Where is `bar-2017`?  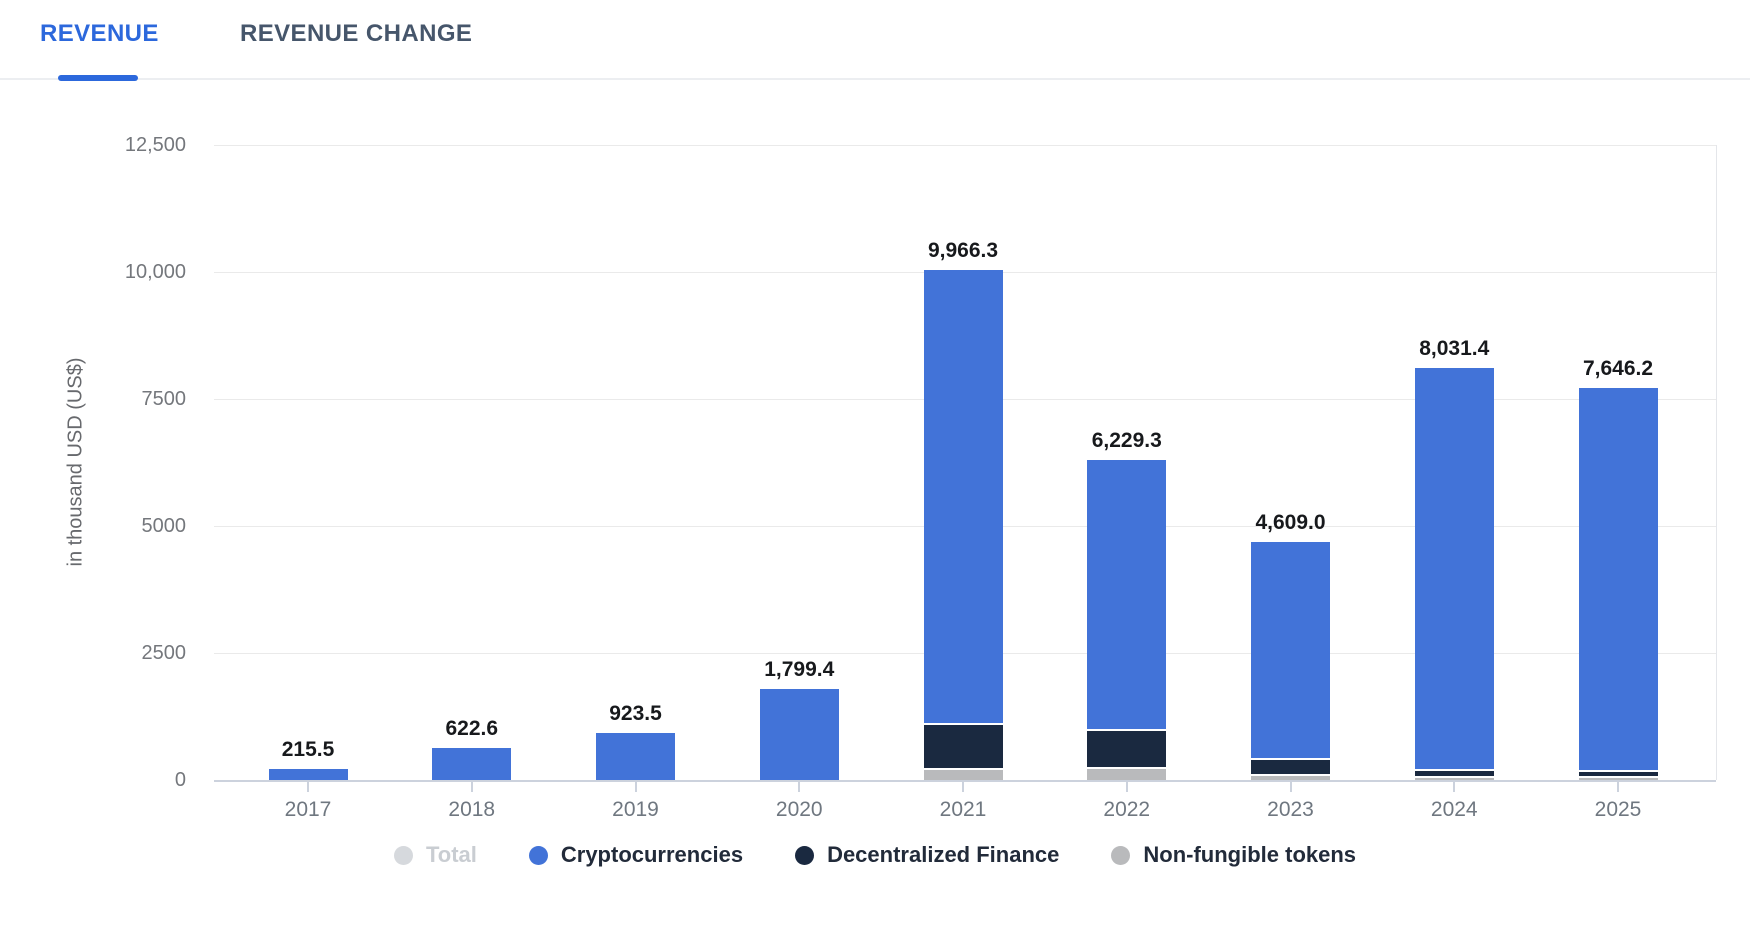 bar-2017 is located at coordinates (308, 774).